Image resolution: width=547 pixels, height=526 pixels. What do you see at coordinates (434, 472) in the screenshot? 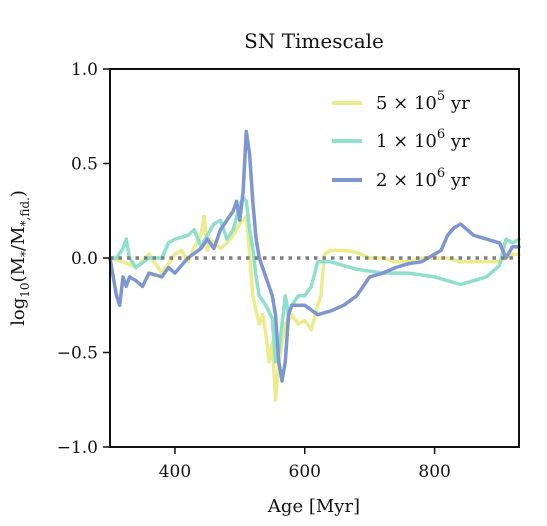
I see `x-tick-label: 800` at bounding box center [434, 472].